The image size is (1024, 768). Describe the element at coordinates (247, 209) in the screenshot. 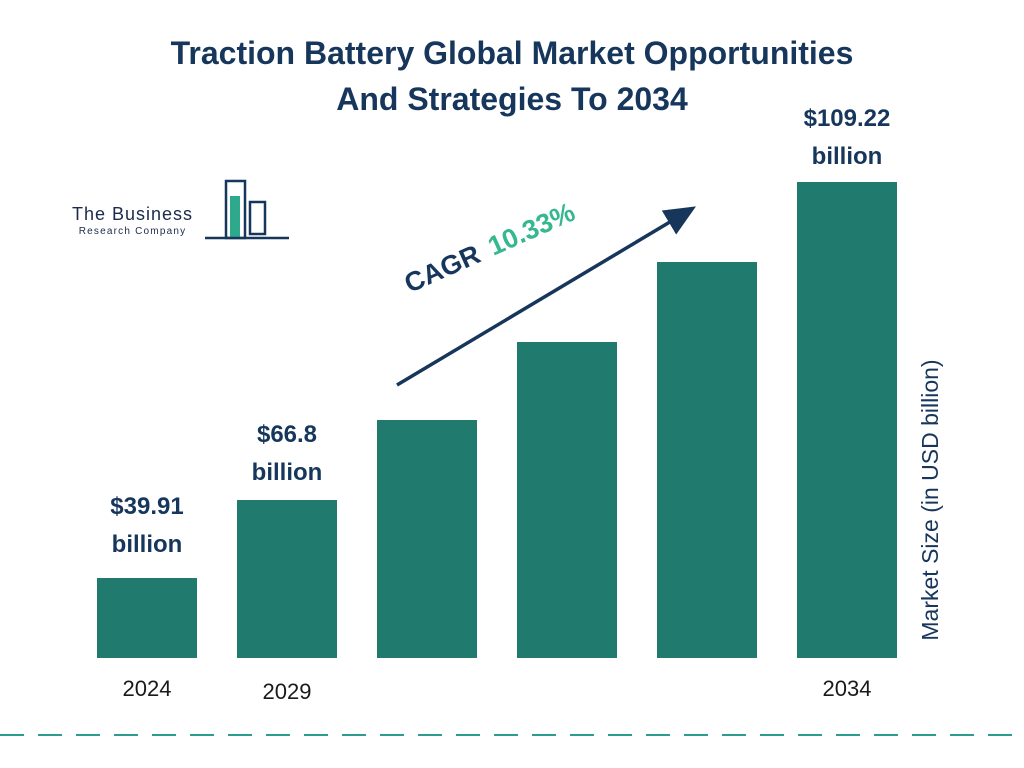

I see `logo-bar-chart-icon` at that location.